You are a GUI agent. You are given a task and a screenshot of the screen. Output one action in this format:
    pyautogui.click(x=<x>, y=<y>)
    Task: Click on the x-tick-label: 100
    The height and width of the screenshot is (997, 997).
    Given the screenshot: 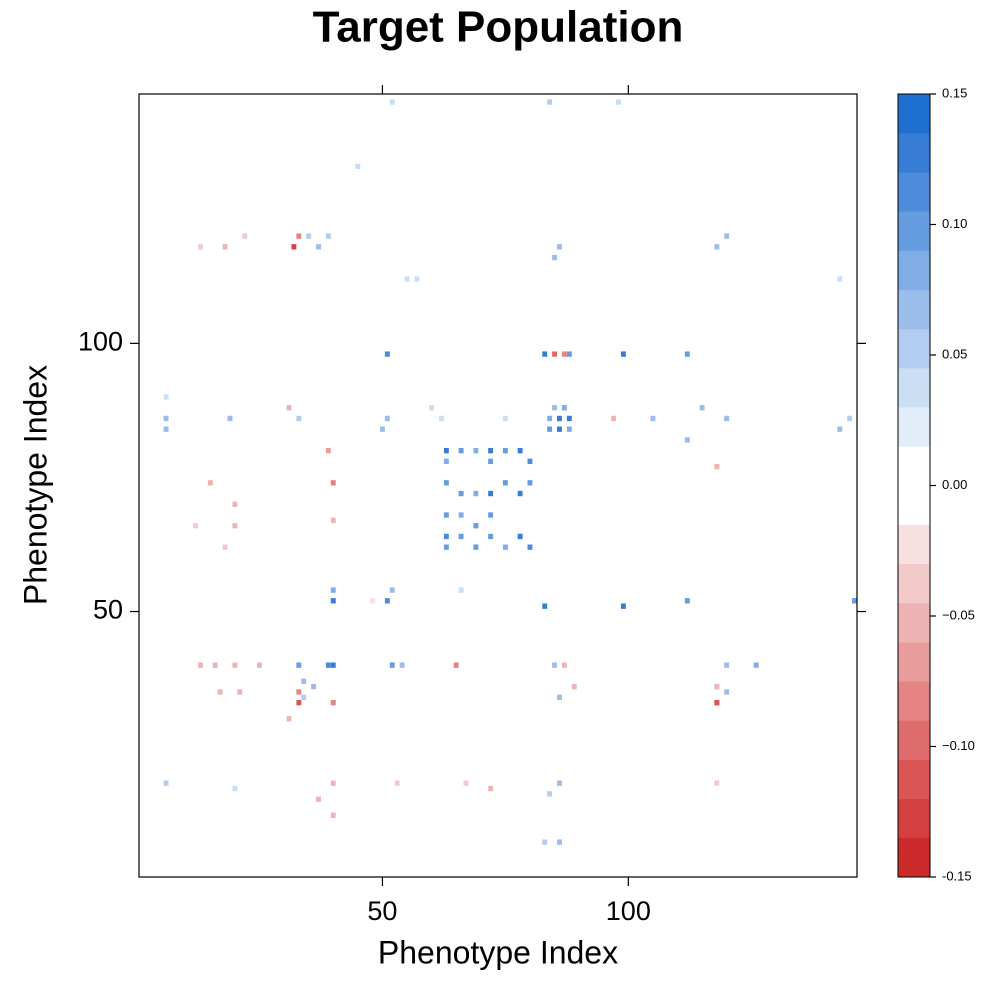 What is the action you would take?
    pyautogui.click(x=628, y=911)
    